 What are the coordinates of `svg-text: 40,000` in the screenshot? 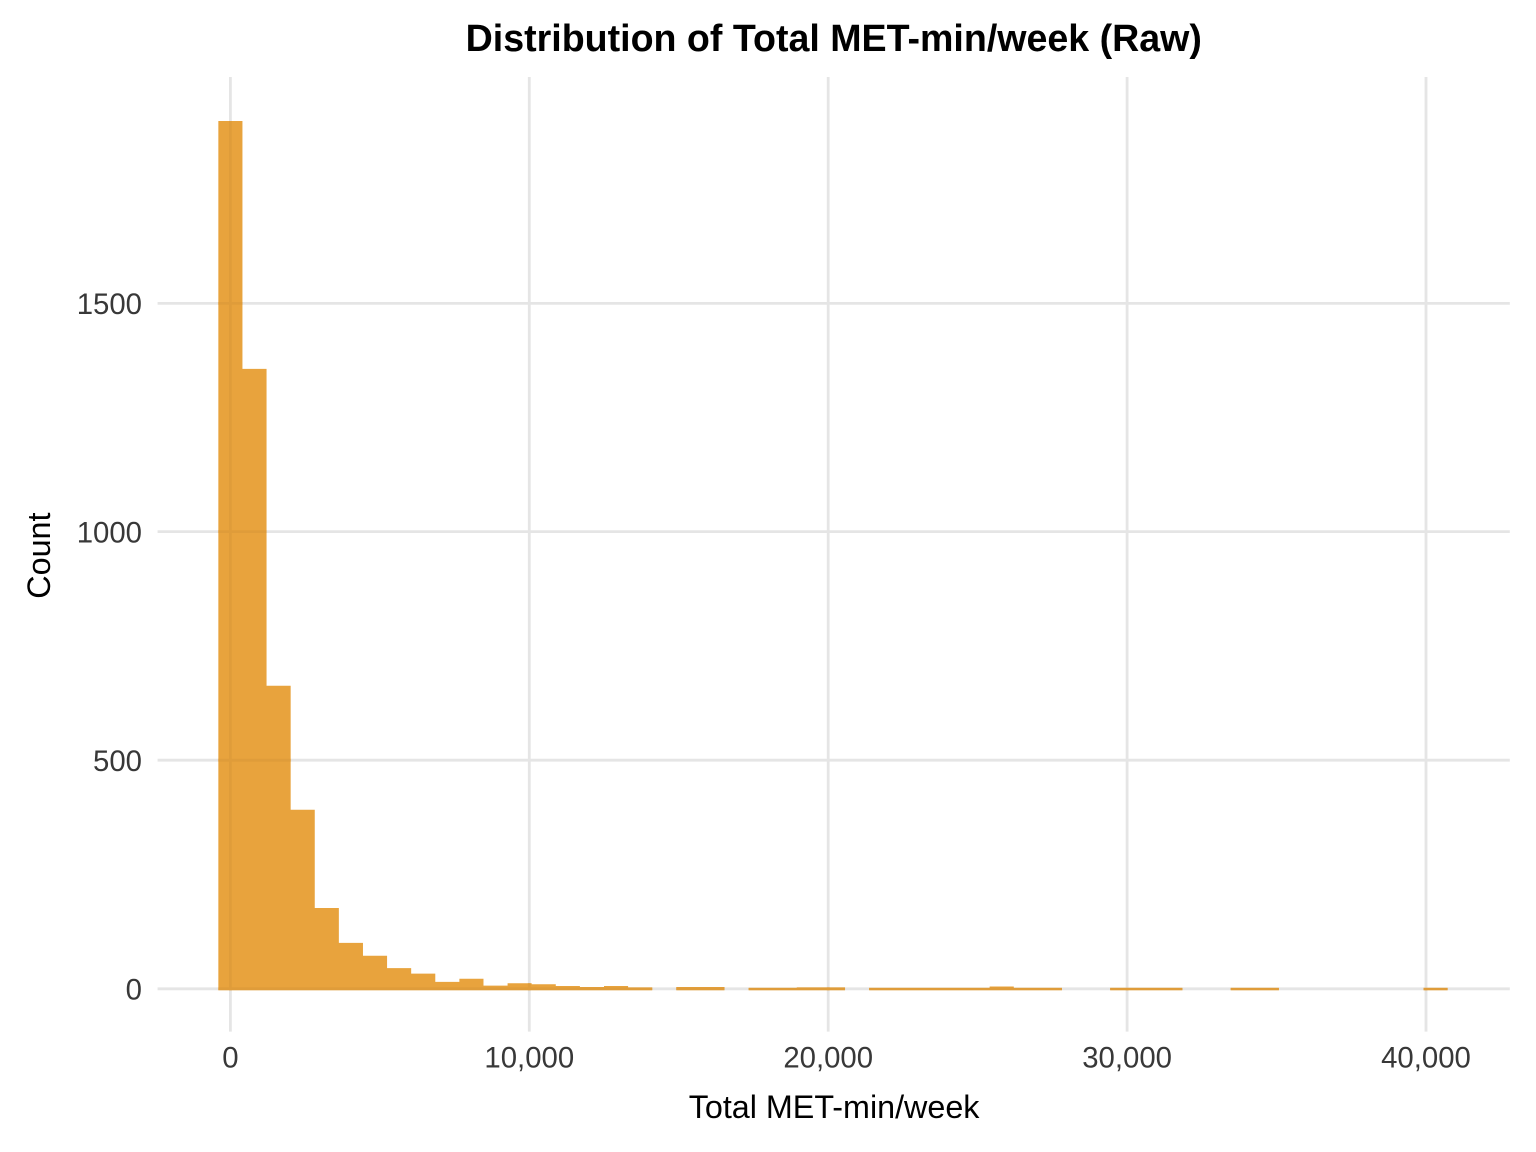 It's located at (1426, 1058).